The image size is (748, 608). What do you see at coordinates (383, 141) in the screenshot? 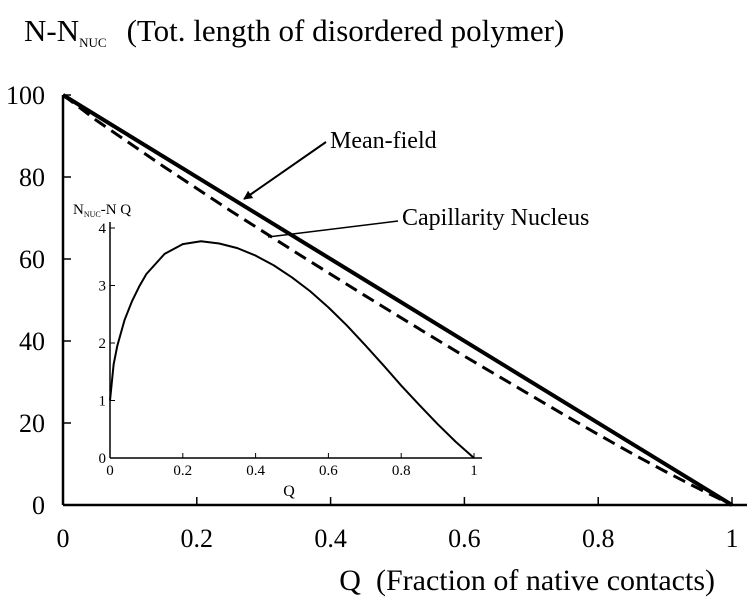
I see `annotation-mean-field: Mean-field` at bounding box center [383, 141].